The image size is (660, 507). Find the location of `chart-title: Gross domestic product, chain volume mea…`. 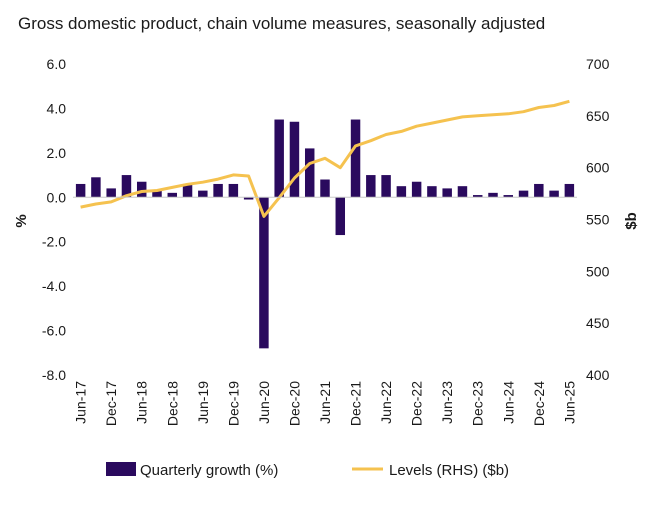

chart-title: Gross domestic product, chain volume mea… is located at coordinates (282, 23).